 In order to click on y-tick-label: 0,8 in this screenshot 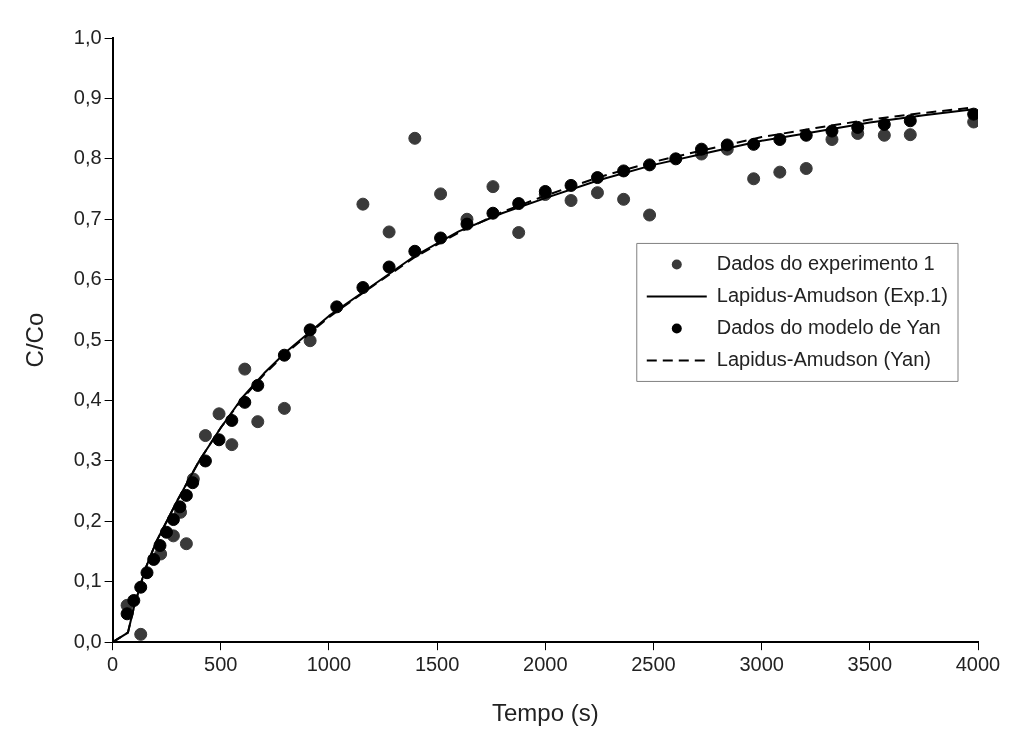, I will do `click(87, 157)`.